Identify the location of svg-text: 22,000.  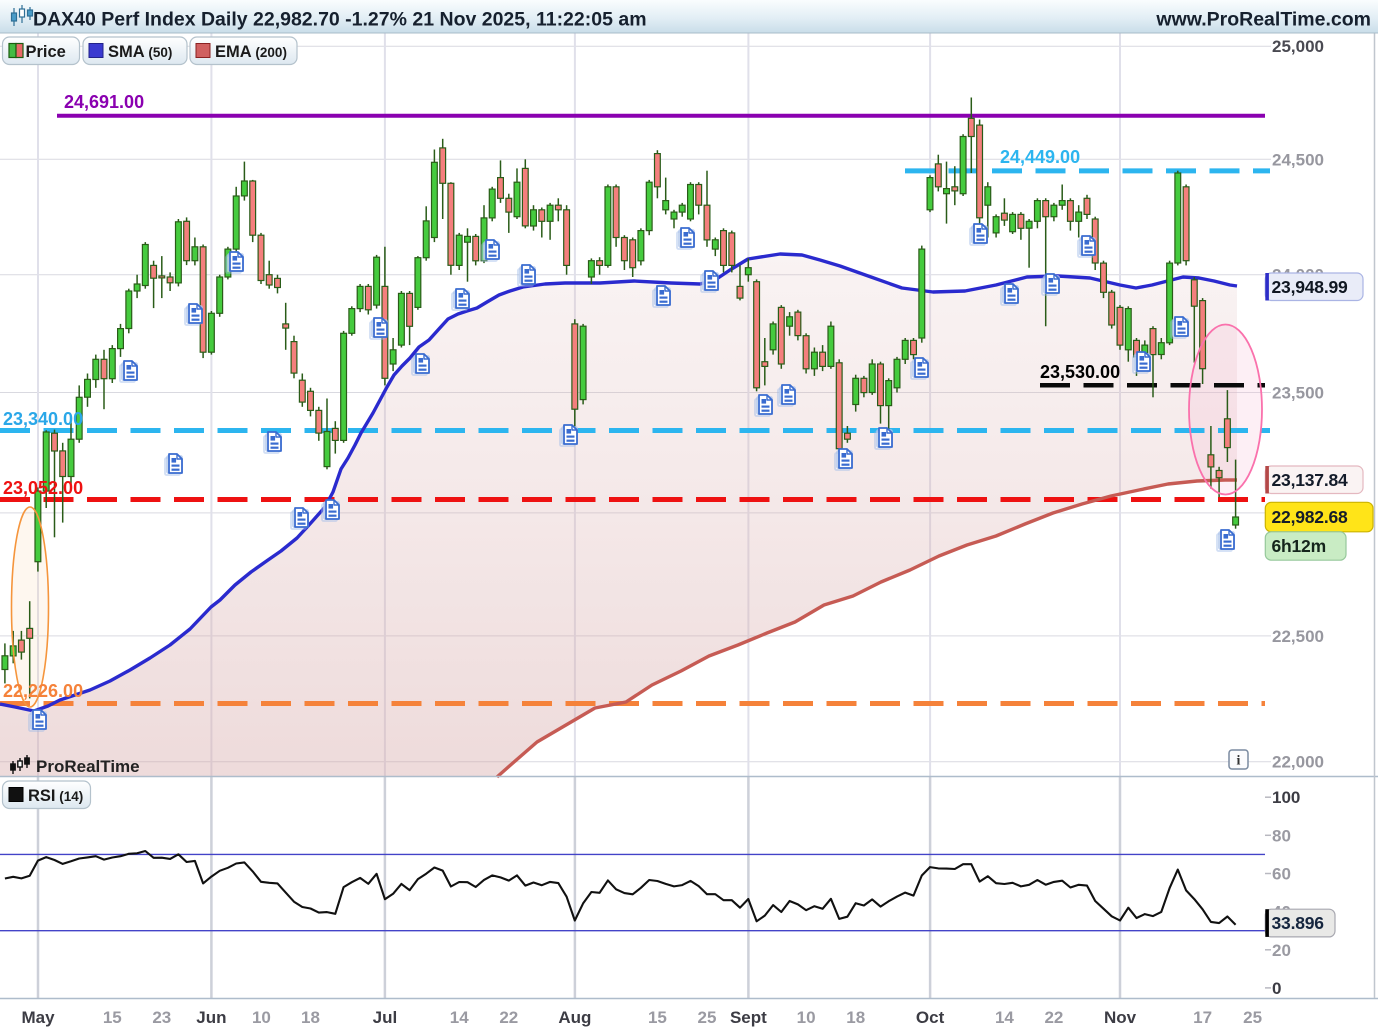
(1298, 762).